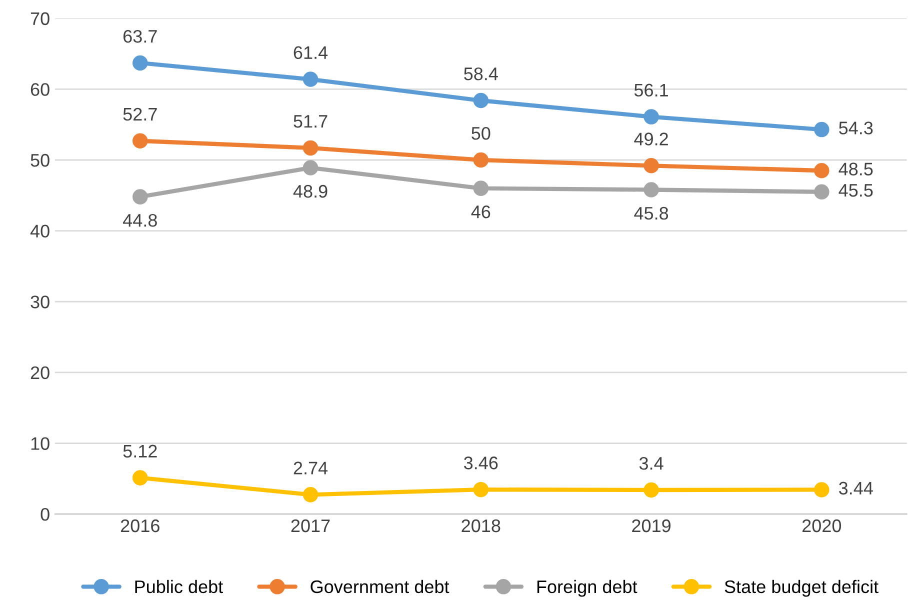  Describe the element at coordinates (140, 525) in the screenshot. I see `x-tick-label: 2016` at that location.